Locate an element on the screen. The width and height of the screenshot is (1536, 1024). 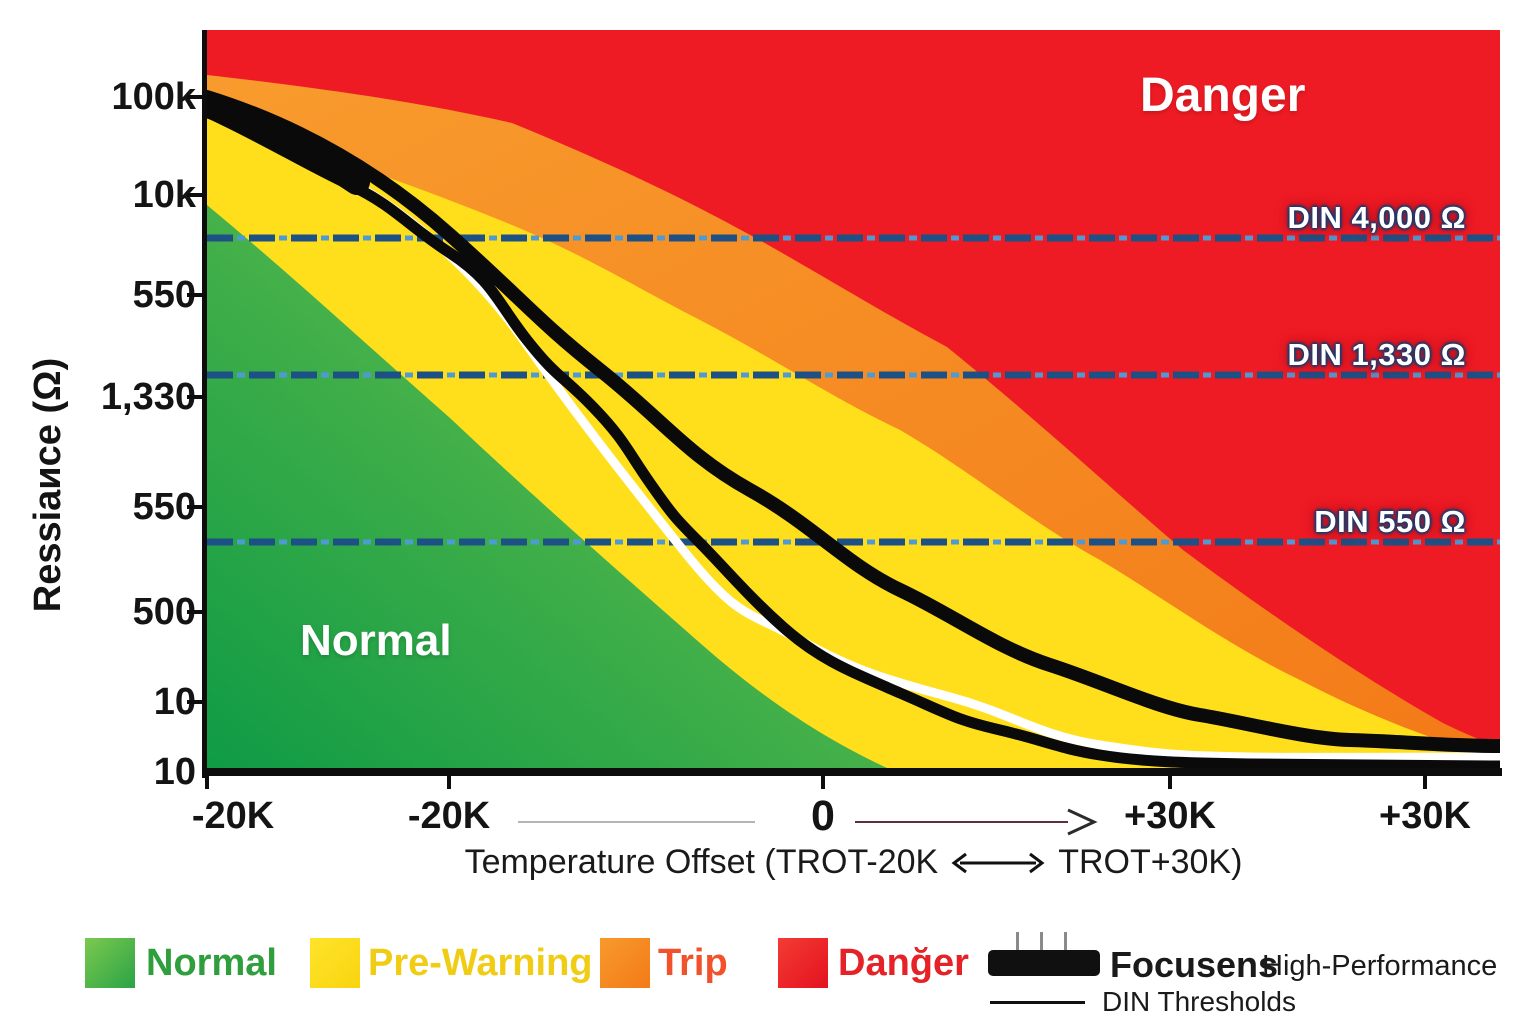
legend-label-din-thresholds: DIN Thresholds is located at coordinates (1199, 1001).